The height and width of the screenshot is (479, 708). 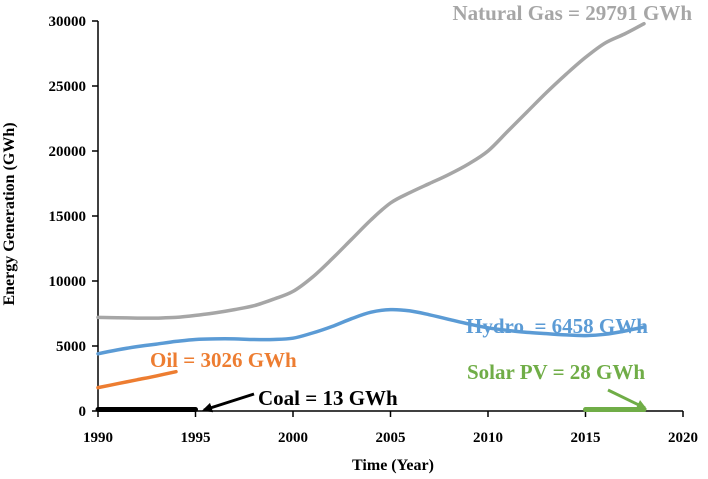 What do you see at coordinates (68, 282) in the screenshot?
I see `y-tick-label: 10000` at bounding box center [68, 282].